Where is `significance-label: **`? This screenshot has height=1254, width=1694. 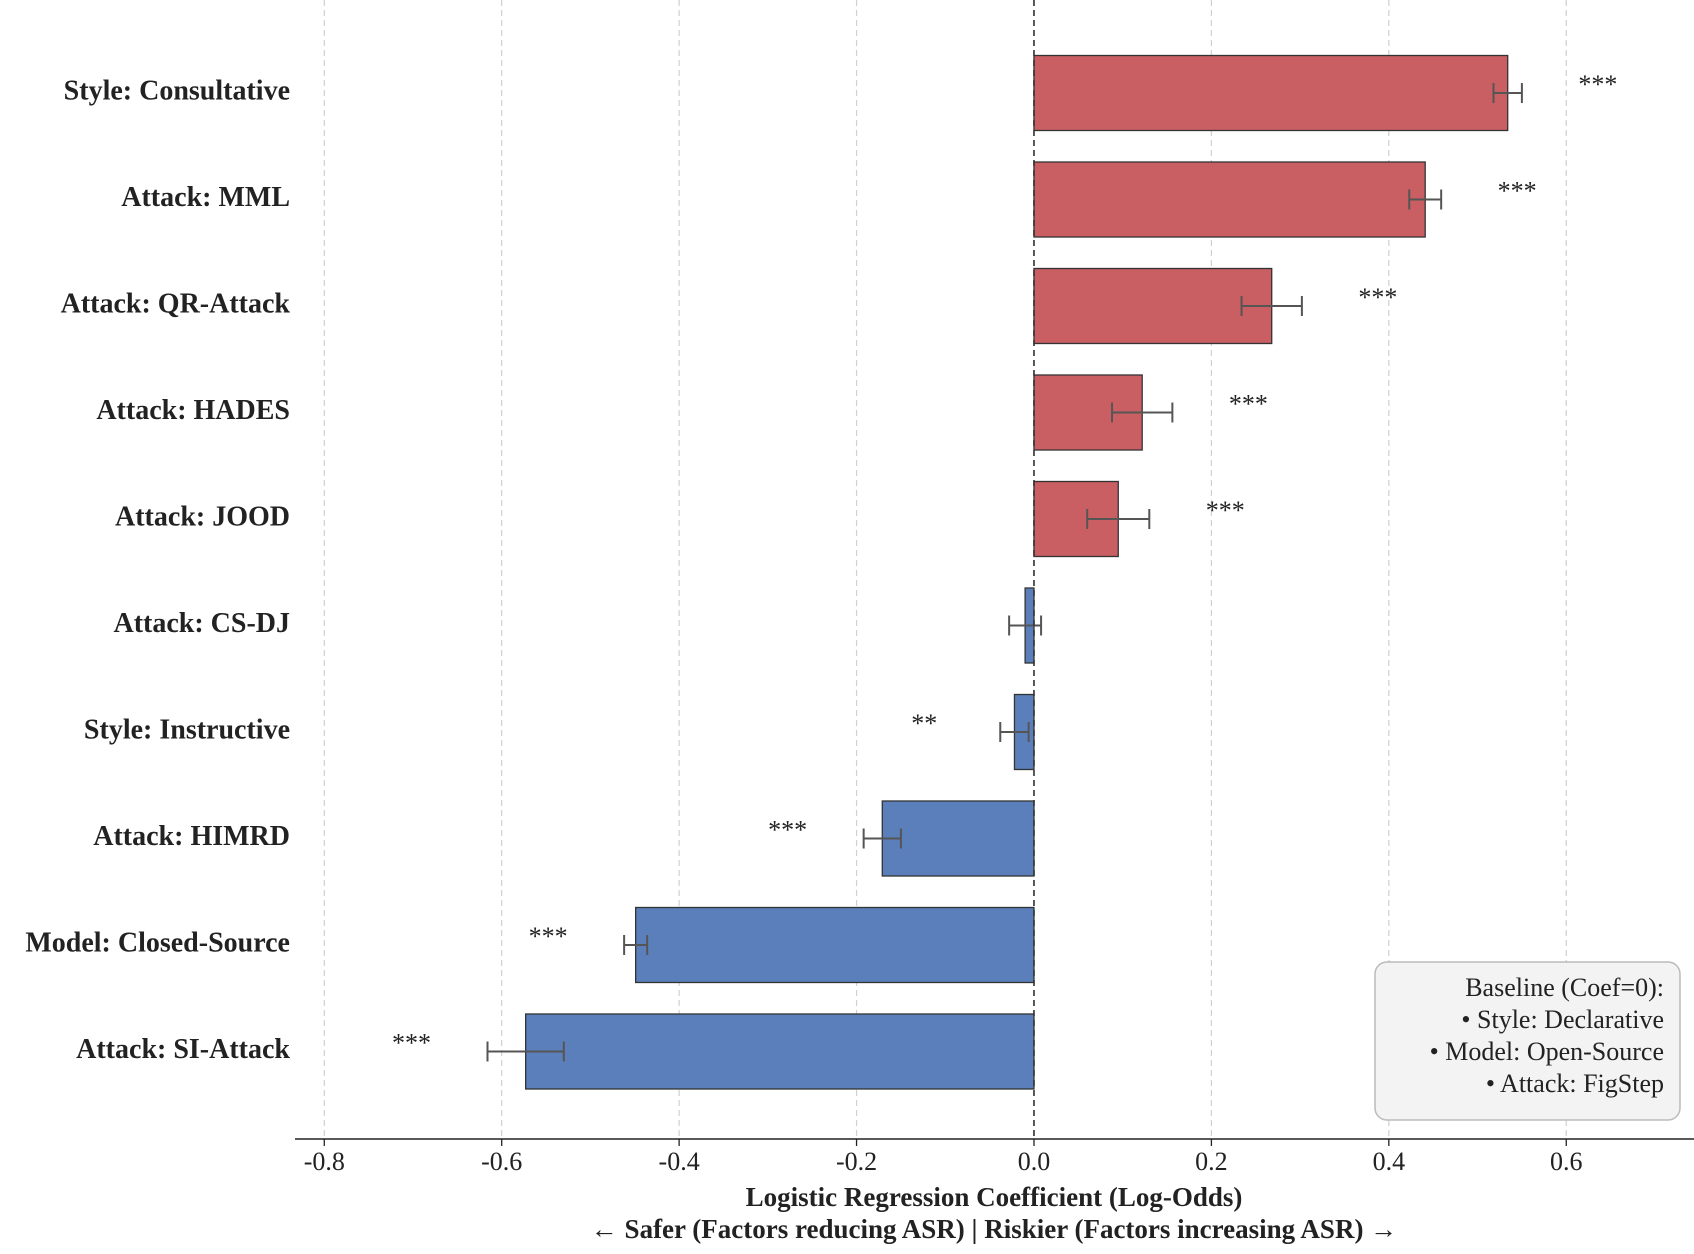
significance-label: ** is located at coordinates (924, 723).